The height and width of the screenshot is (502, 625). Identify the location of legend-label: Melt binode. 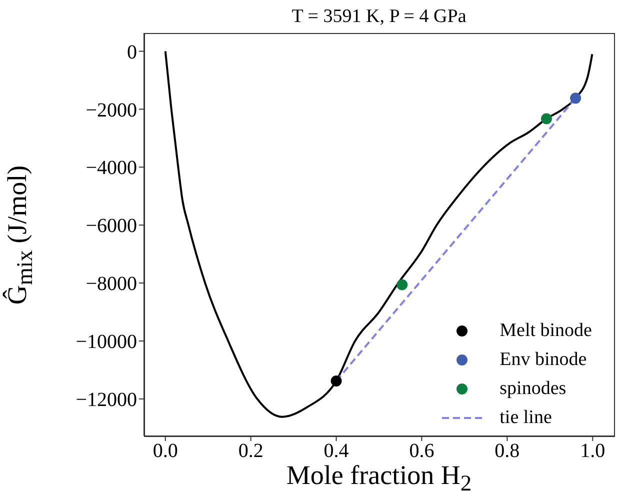
(546, 331).